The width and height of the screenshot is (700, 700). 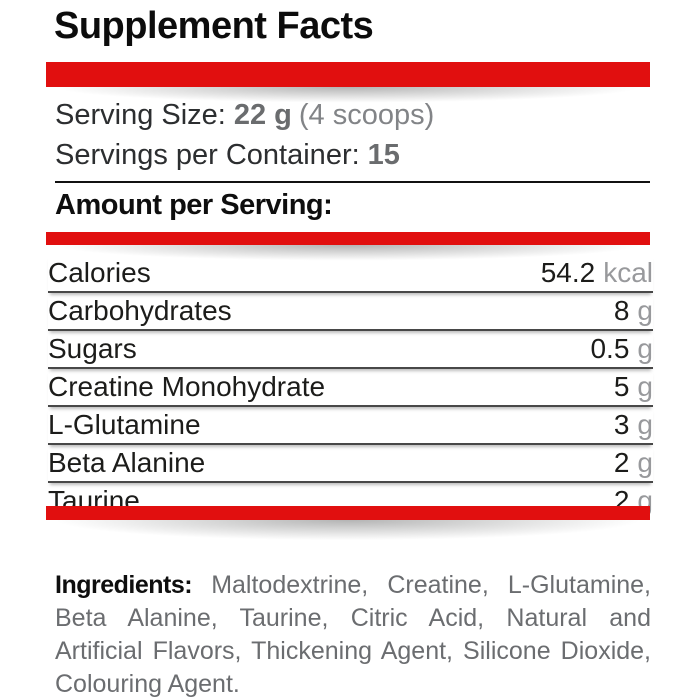 I want to click on nutrient-name: L-Glutamine, so click(x=124, y=424).